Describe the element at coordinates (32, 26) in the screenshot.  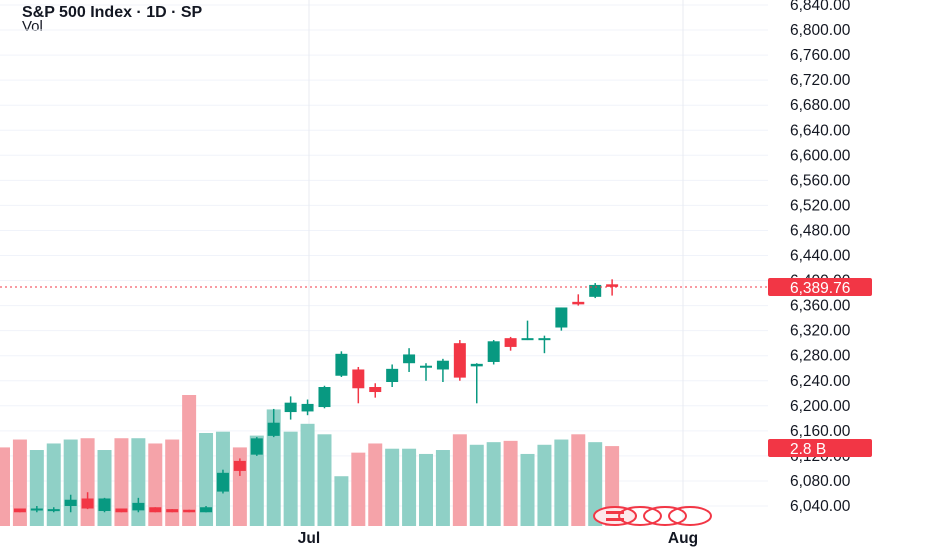
I see `volume-label: Vol` at that location.